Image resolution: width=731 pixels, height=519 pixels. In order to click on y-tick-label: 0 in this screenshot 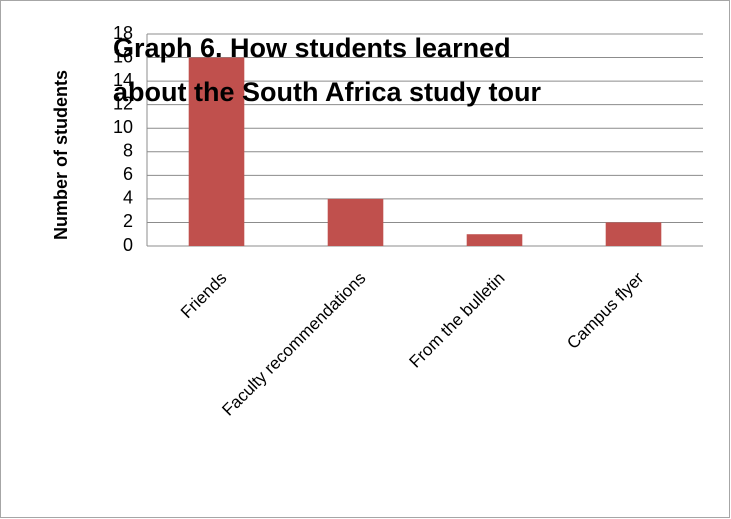, I will do `click(128, 245)`.